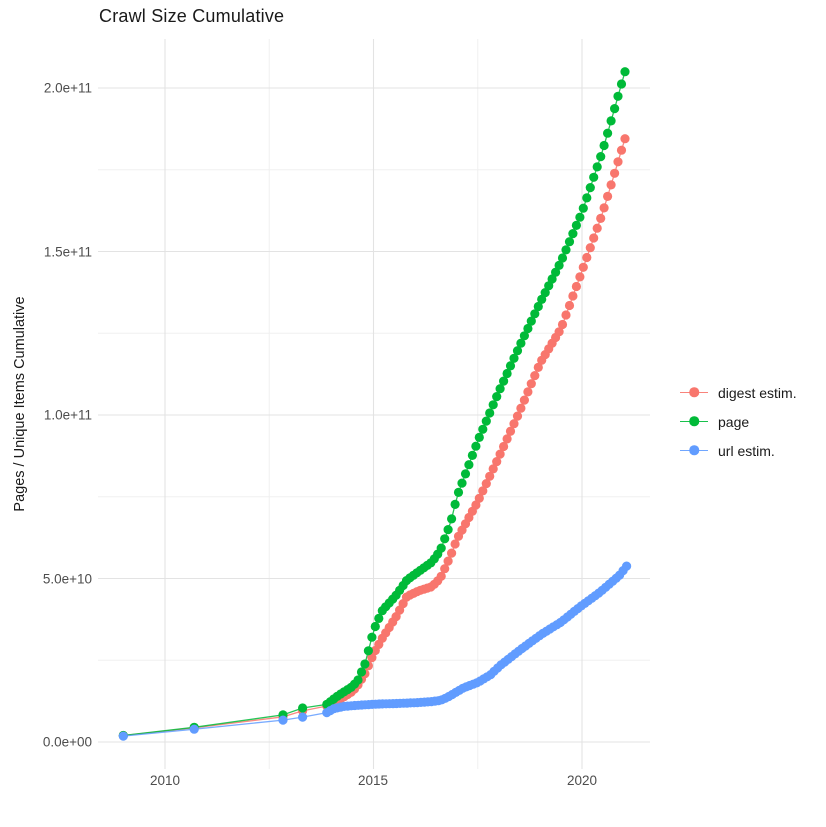  I want to click on legend-key-page-icon, so click(694, 421).